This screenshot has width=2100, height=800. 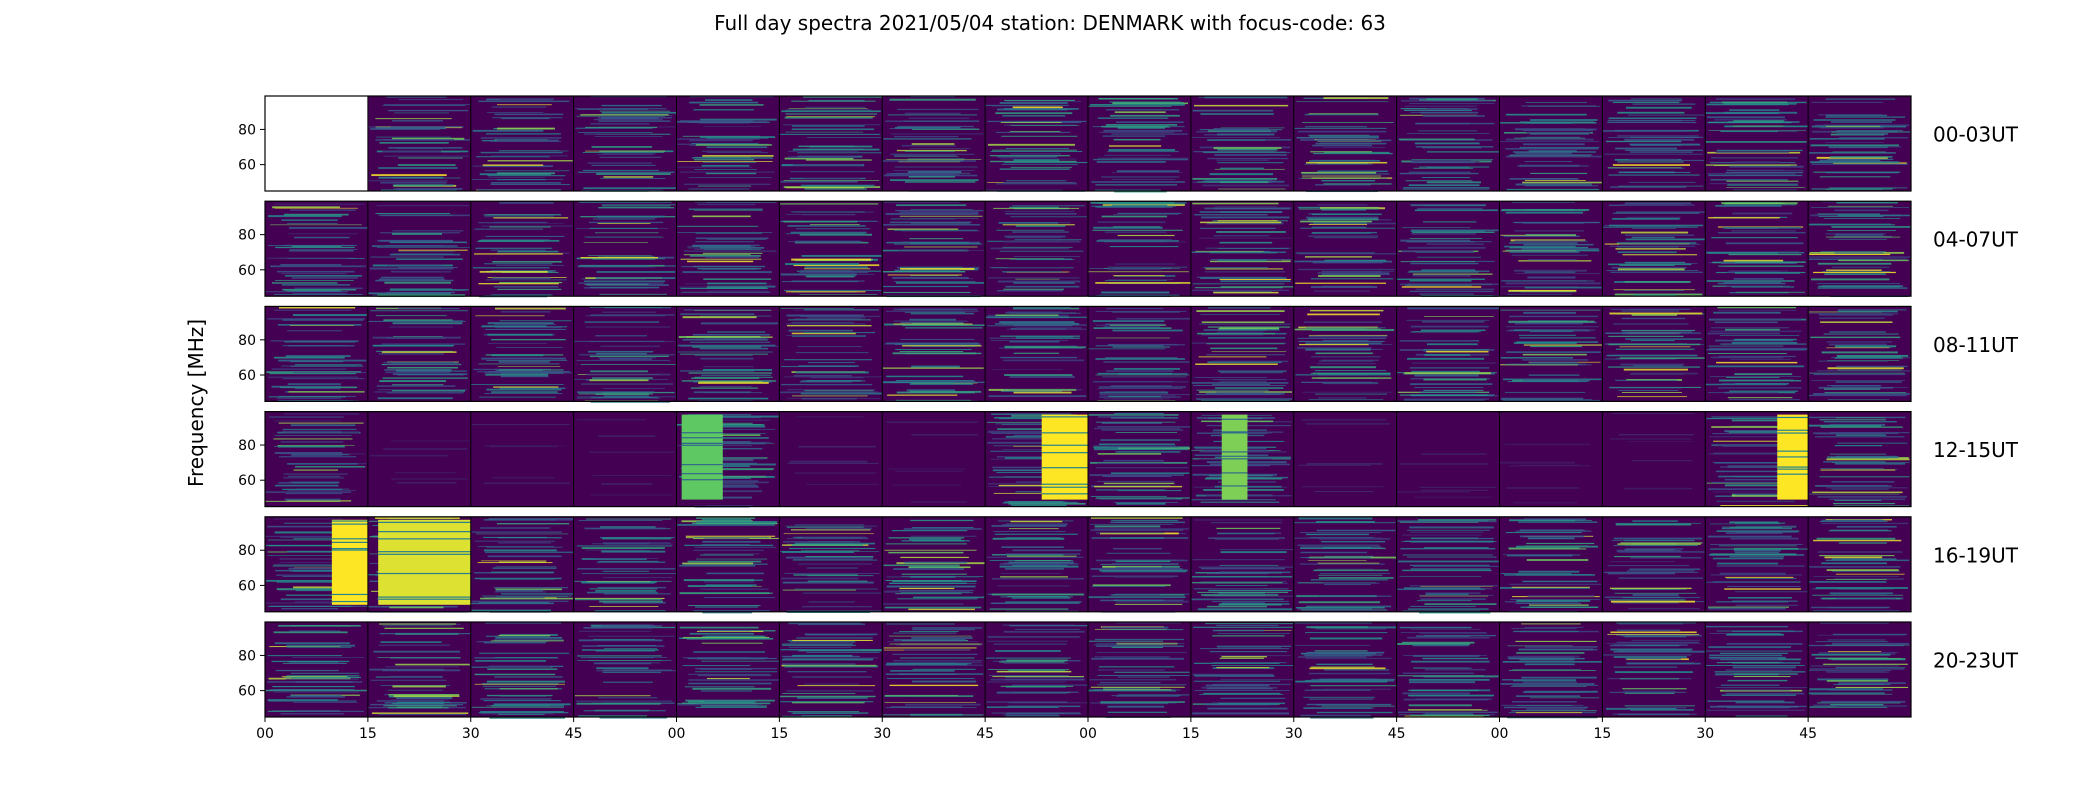 I want to click on x-tick-label: 00, so click(x=1088, y=734).